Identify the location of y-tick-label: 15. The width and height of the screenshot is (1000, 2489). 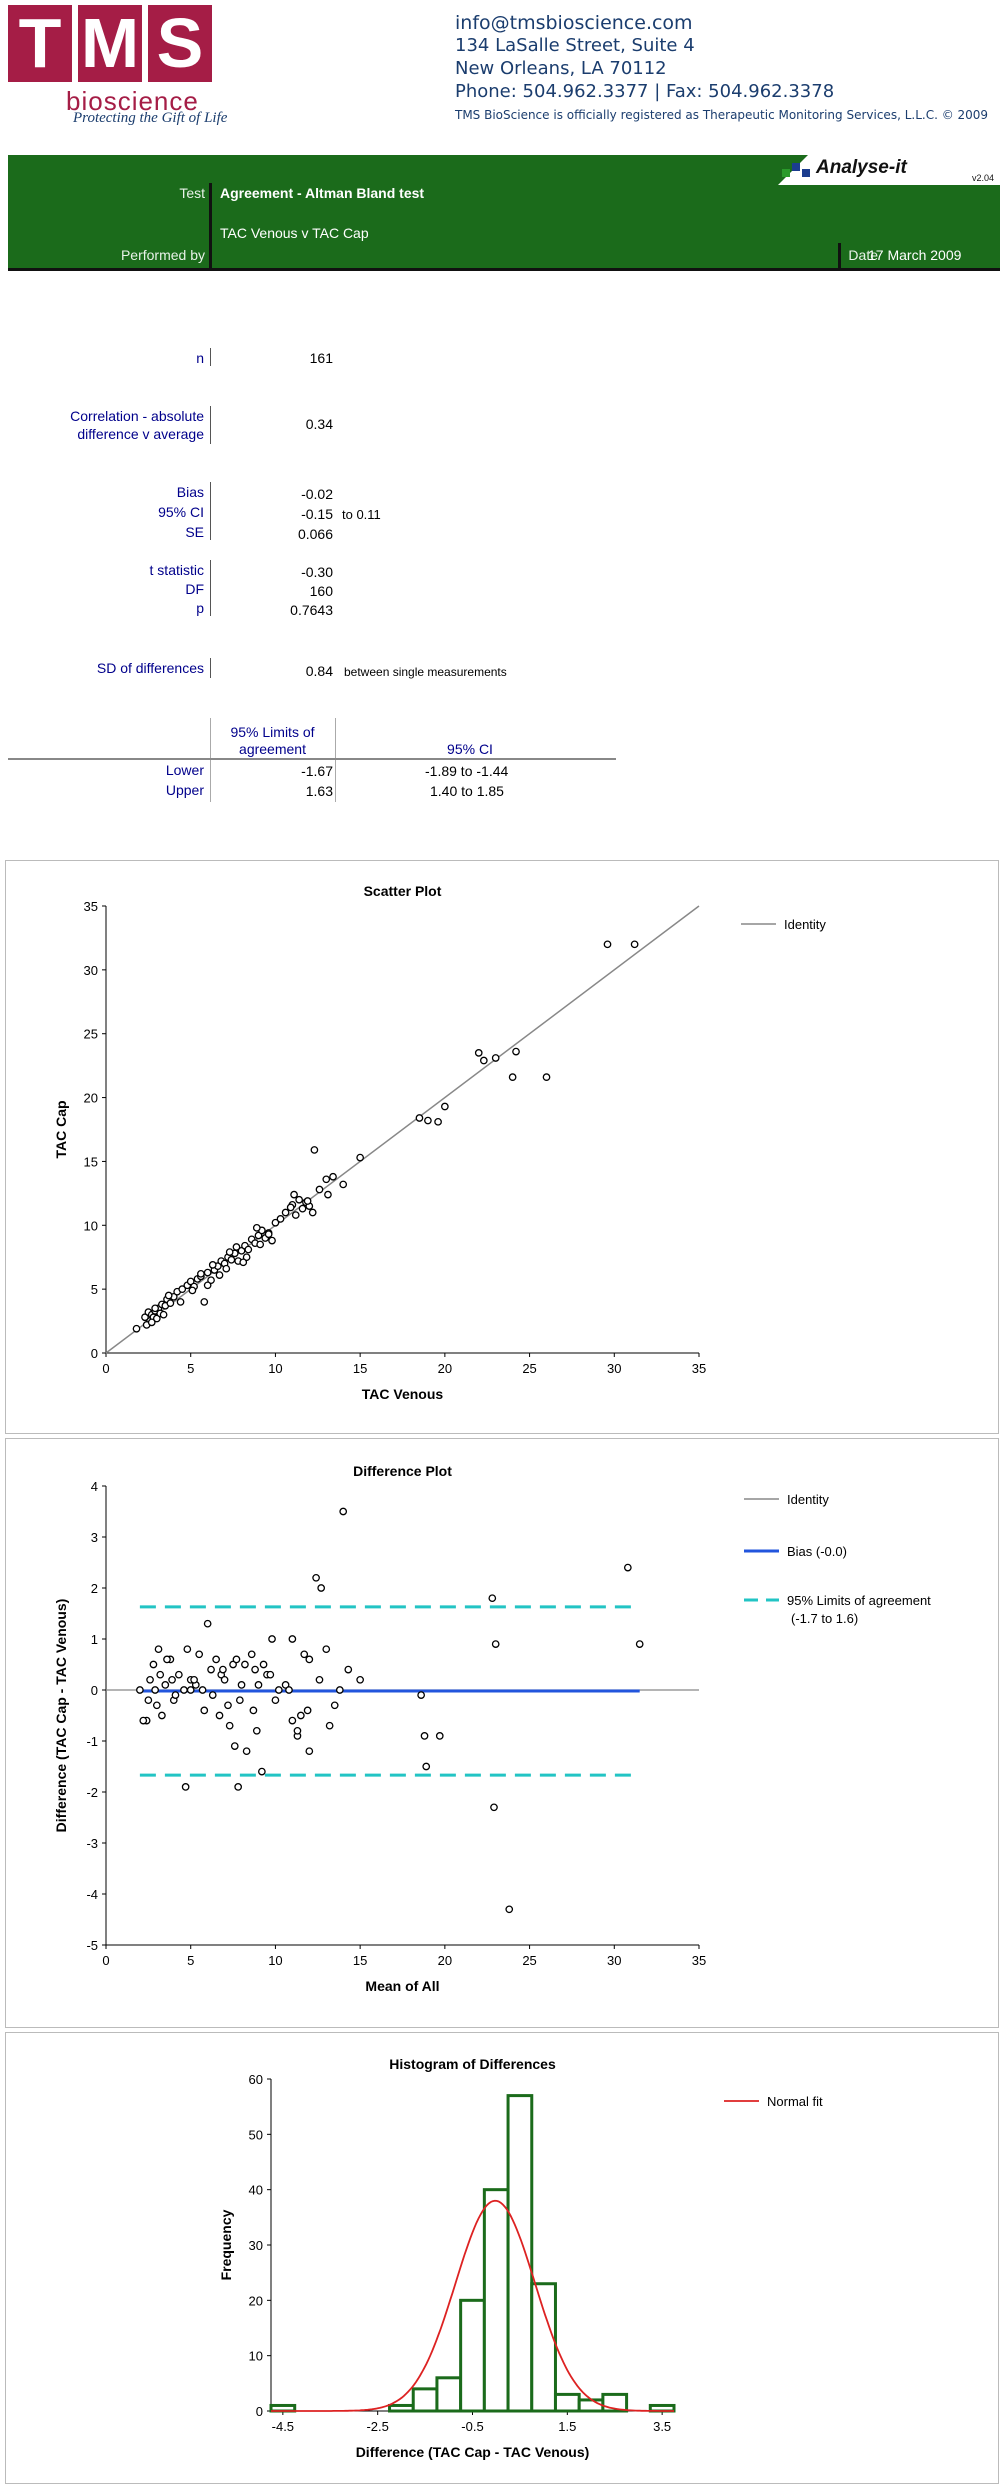
(91, 1161).